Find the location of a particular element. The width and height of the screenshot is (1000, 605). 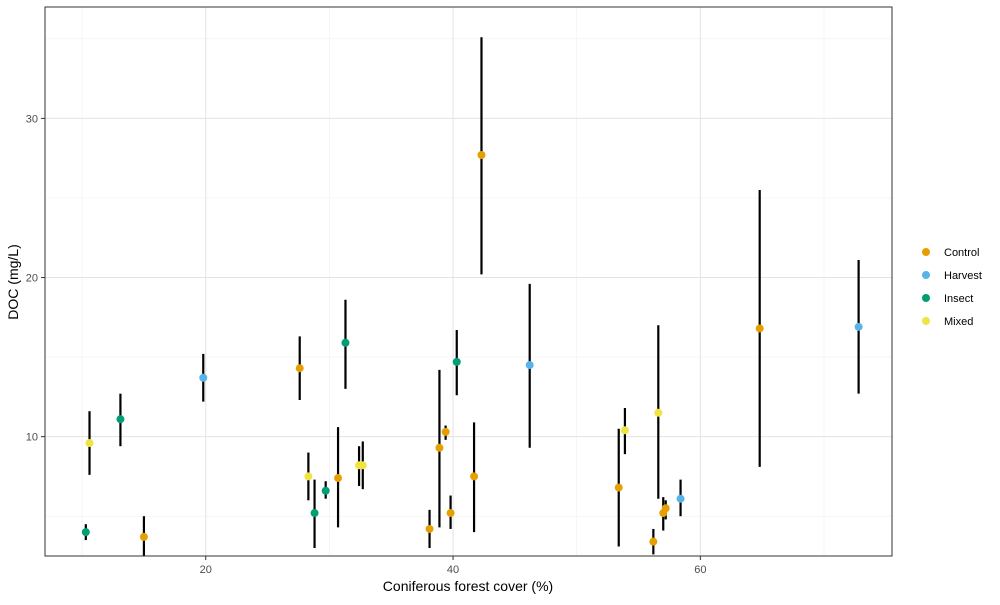

x-tick-label: 40 is located at coordinates (453, 570).